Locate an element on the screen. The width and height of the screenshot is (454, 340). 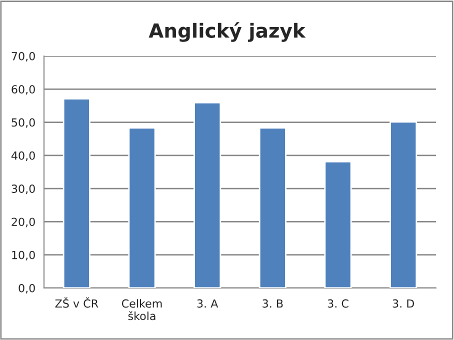
x-tick-label: 3. B is located at coordinates (272, 303).